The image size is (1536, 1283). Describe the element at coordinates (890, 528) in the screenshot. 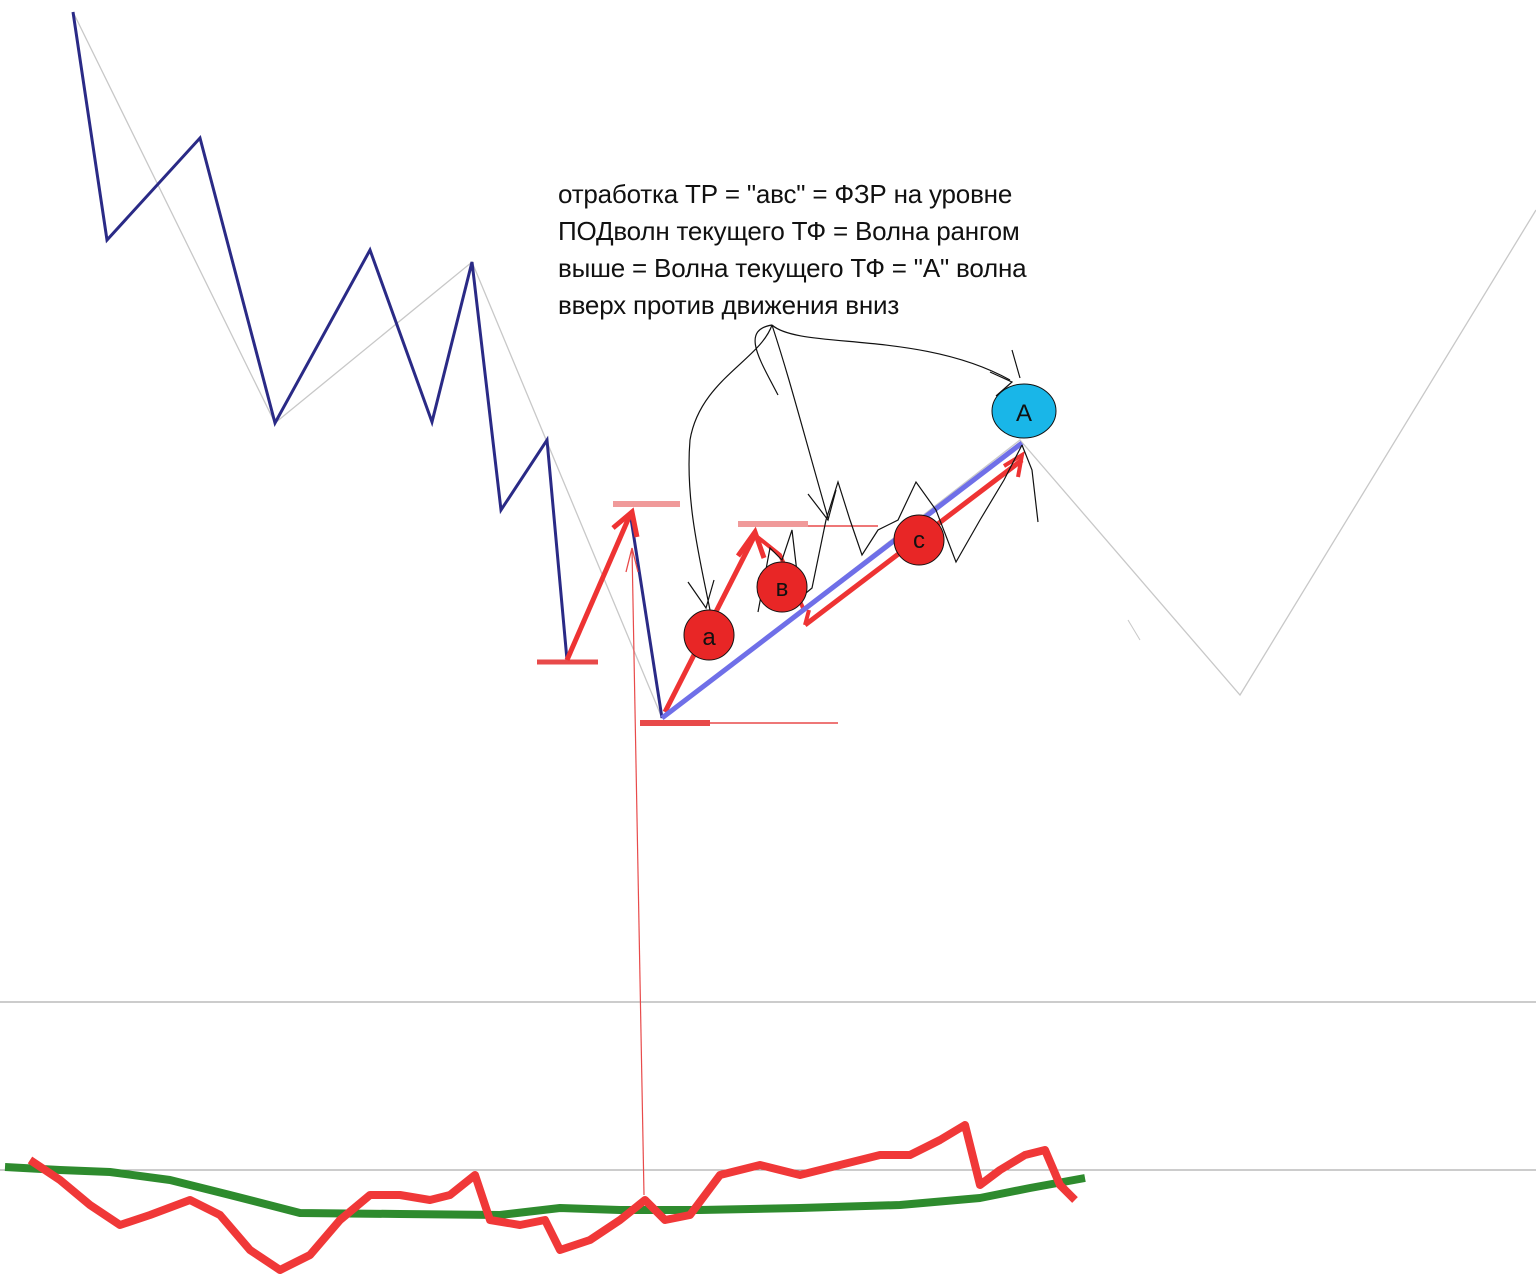

I see `sub-wave-zigzag` at that location.